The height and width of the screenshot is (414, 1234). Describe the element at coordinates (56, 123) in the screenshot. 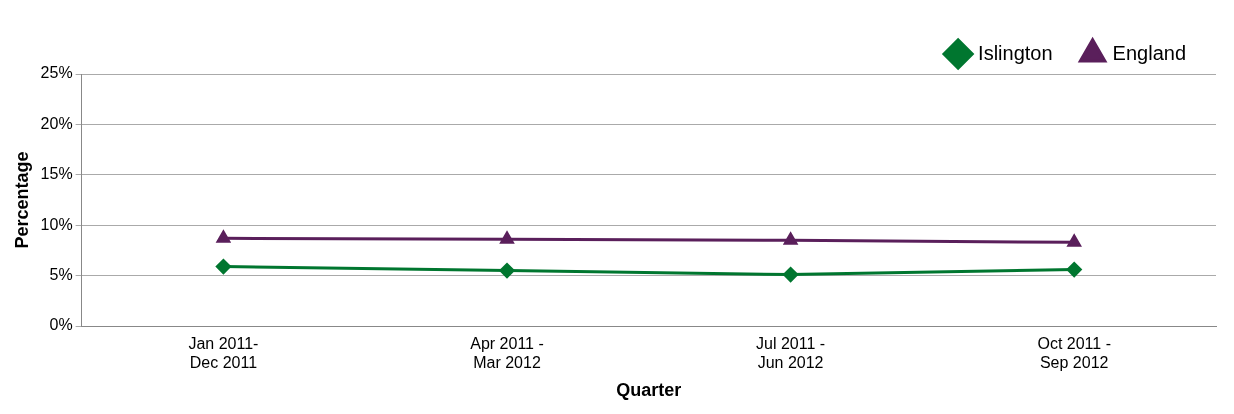

I see `y-tick-label: 20%` at that location.